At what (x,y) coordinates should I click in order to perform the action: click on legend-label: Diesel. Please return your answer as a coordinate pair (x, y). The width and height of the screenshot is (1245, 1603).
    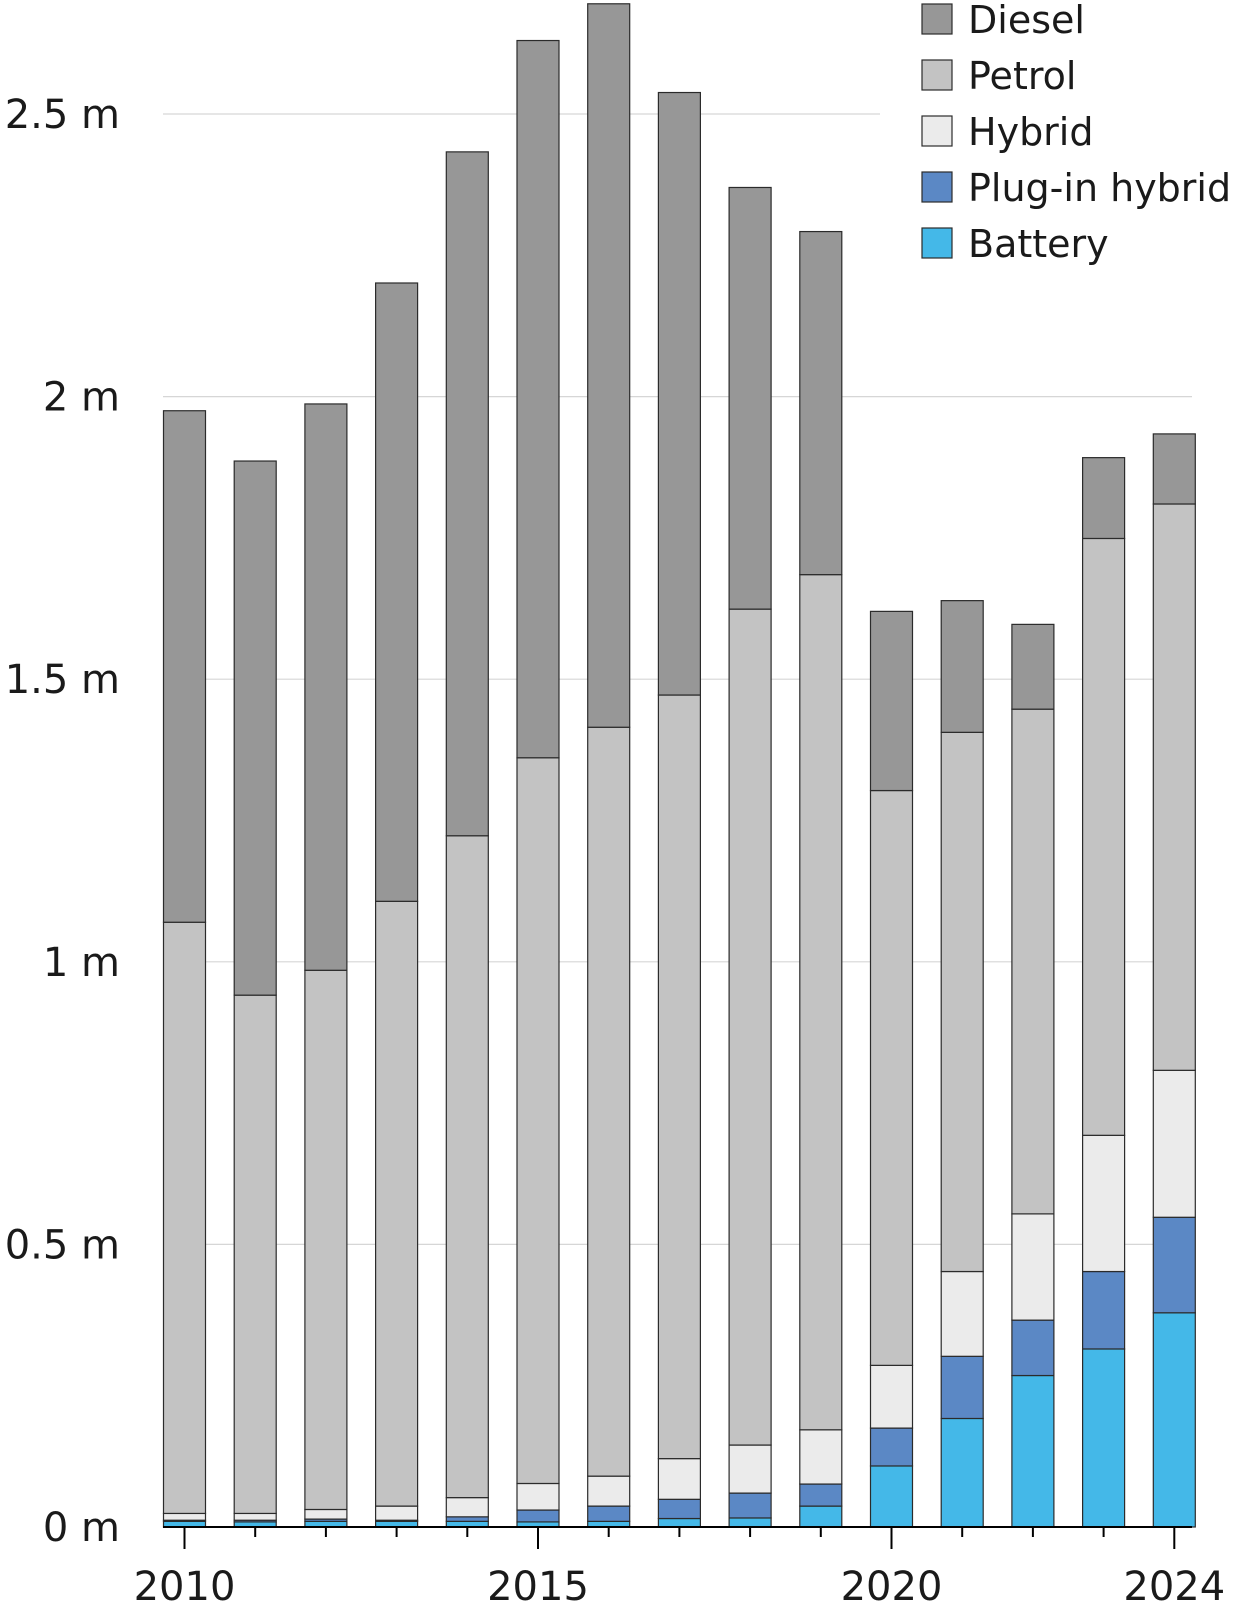
    Looking at the image, I should click on (1026, 21).